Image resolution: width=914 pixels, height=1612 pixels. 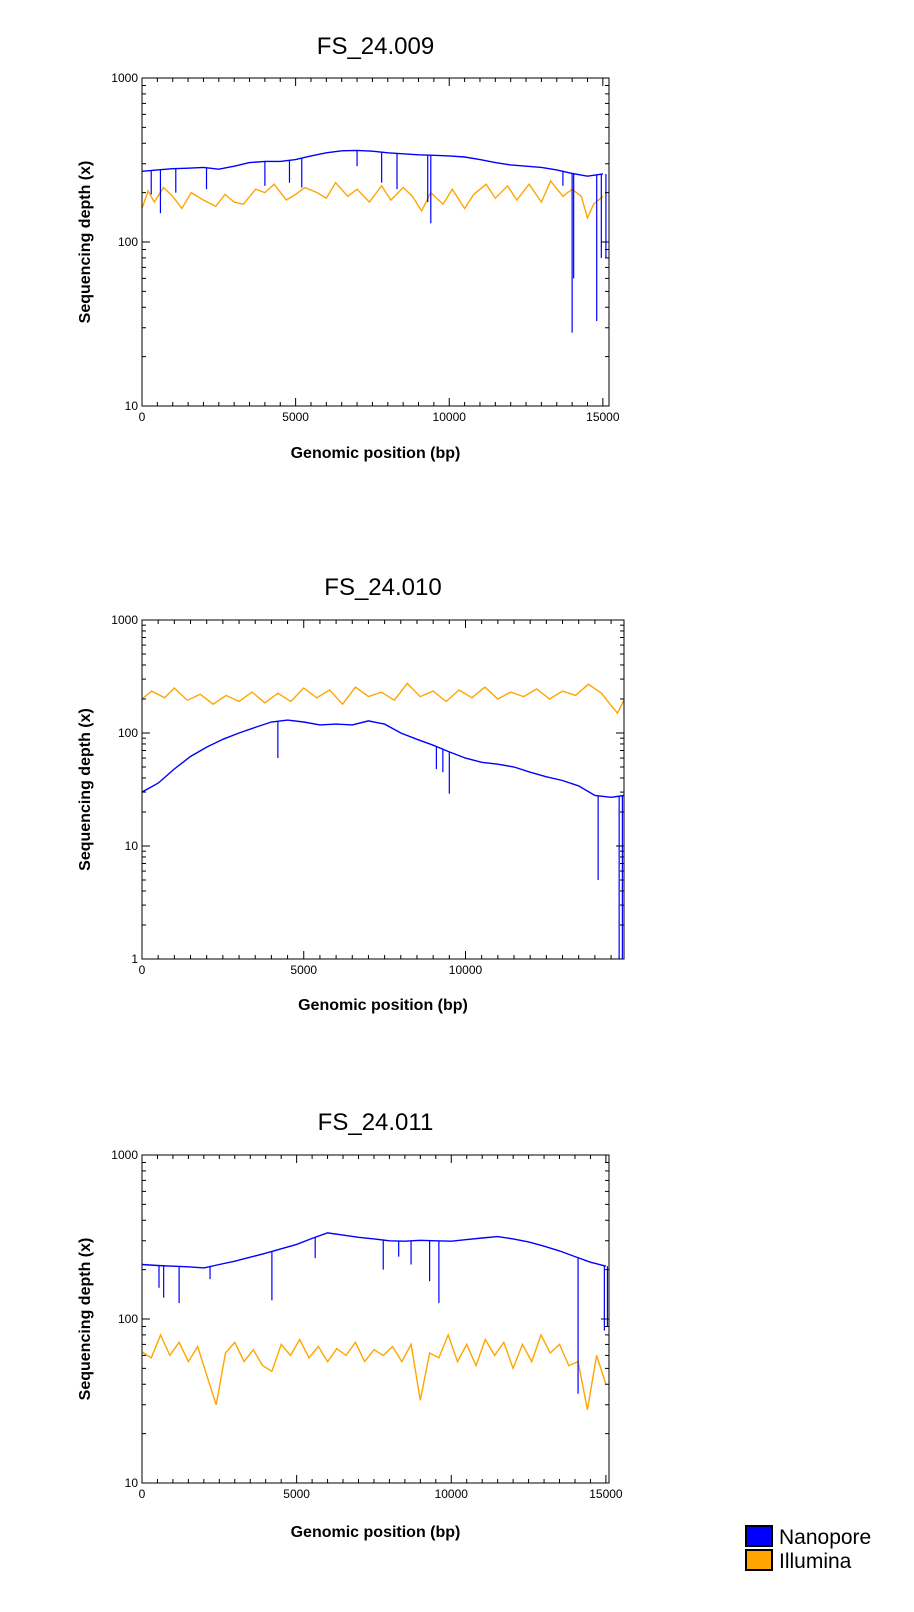 I want to click on plot-frame, so click(x=383, y=789).